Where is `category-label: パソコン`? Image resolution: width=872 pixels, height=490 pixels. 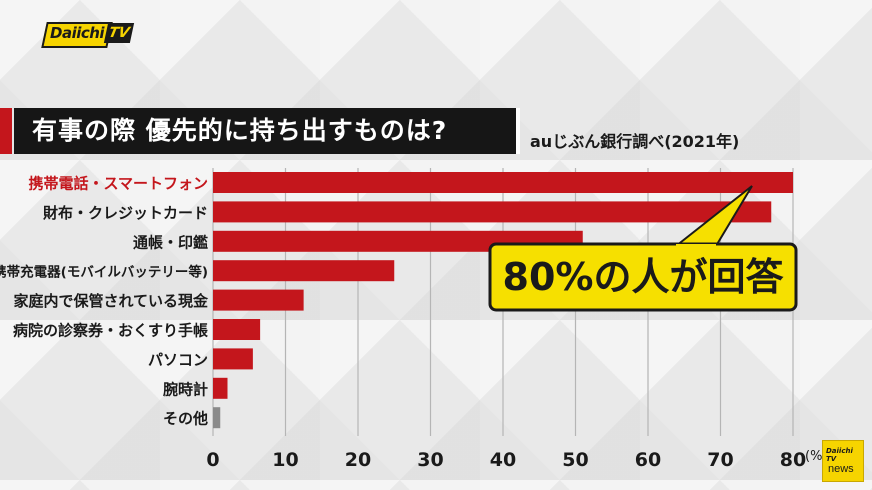 category-label: パソコン is located at coordinates (178, 360).